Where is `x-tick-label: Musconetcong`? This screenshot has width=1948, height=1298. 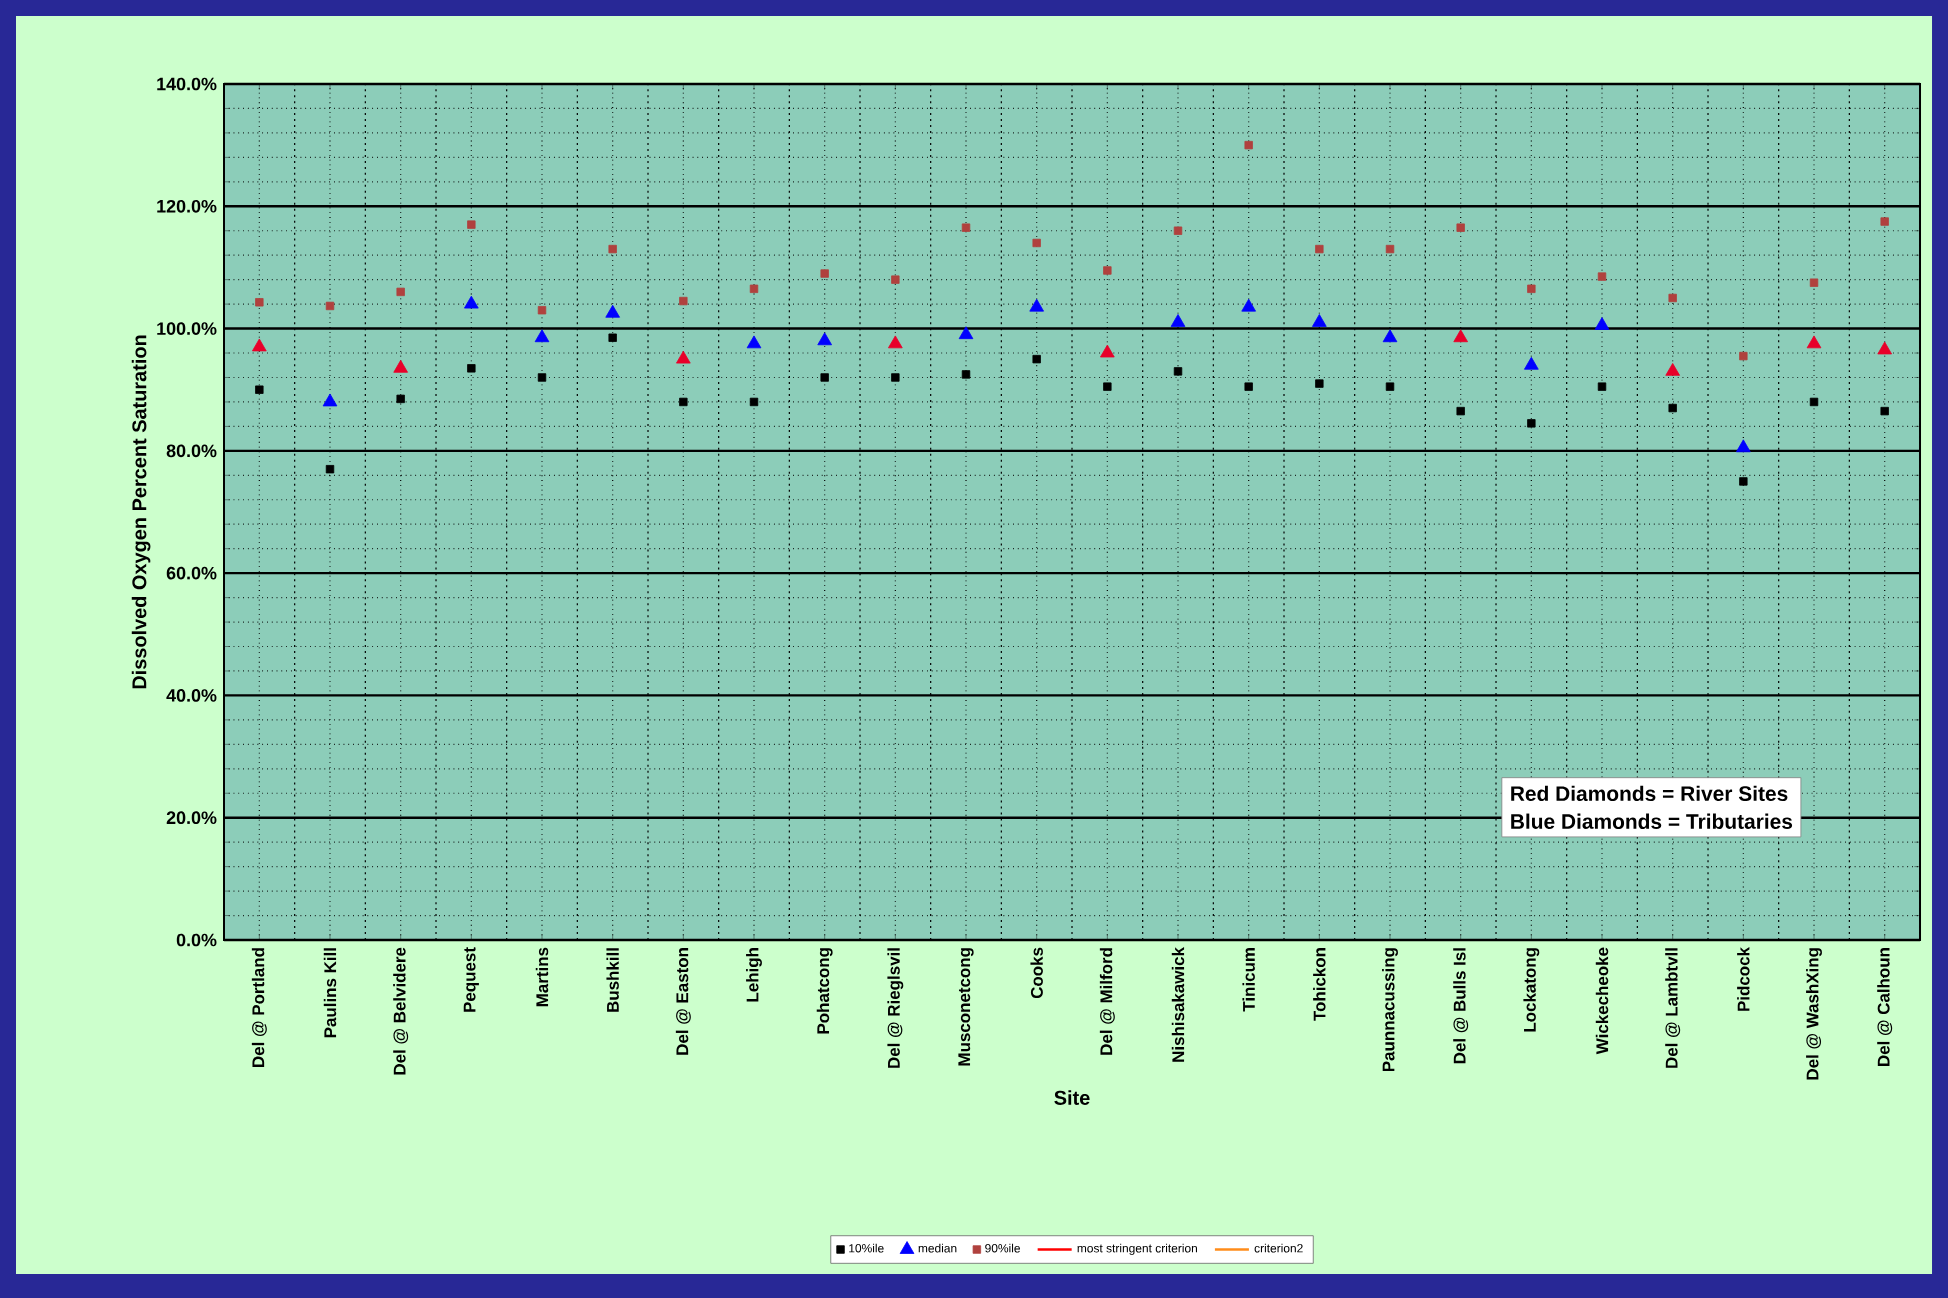 x-tick-label: Musconetcong is located at coordinates (966, 1007).